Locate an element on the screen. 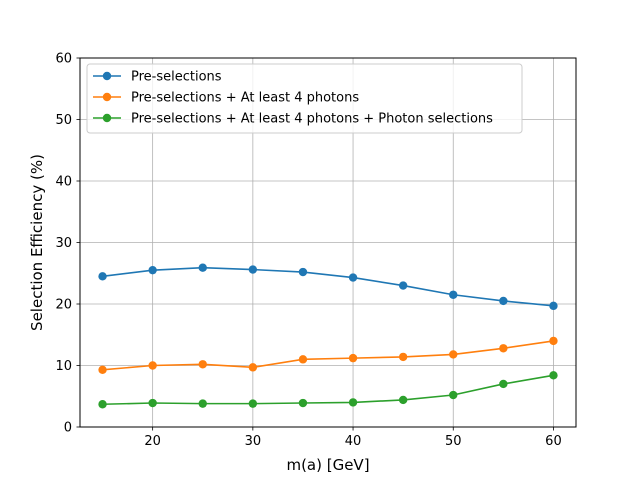  y-tick-label: 50 is located at coordinates (63, 120).